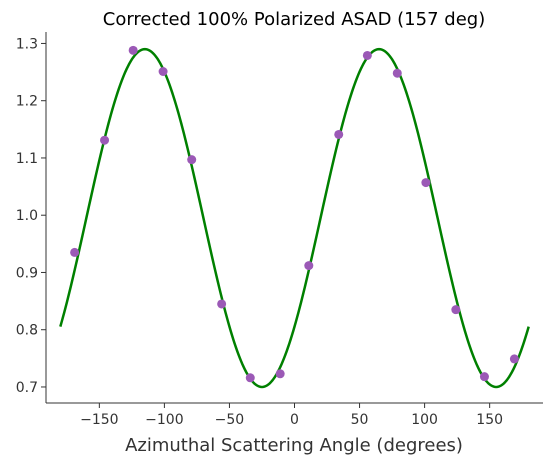 This screenshot has width=552, height=465. What do you see at coordinates (27, 44) in the screenshot?
I see `y-tick-label: 1.3` at bounding box center [27, 44].